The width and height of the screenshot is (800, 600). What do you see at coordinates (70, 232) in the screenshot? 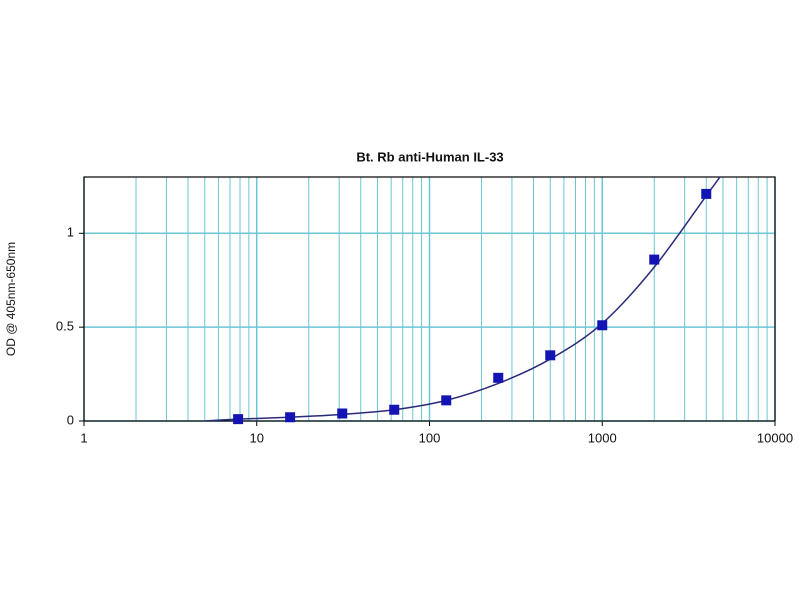
I see `y-tick-label: 1` at bounding box center [70, 232].